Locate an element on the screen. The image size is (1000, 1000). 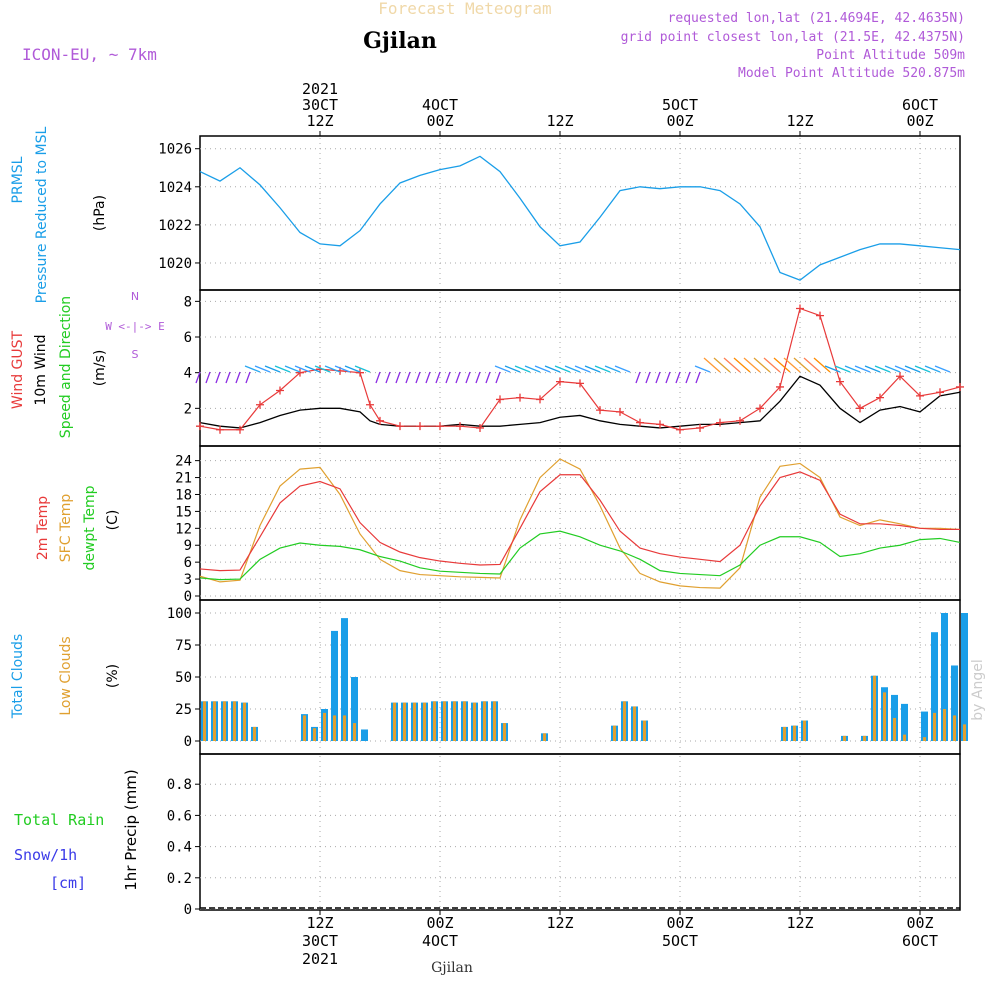
precip-axis-label: 1hr Precip (mm) is located at coordinates (131, 829).